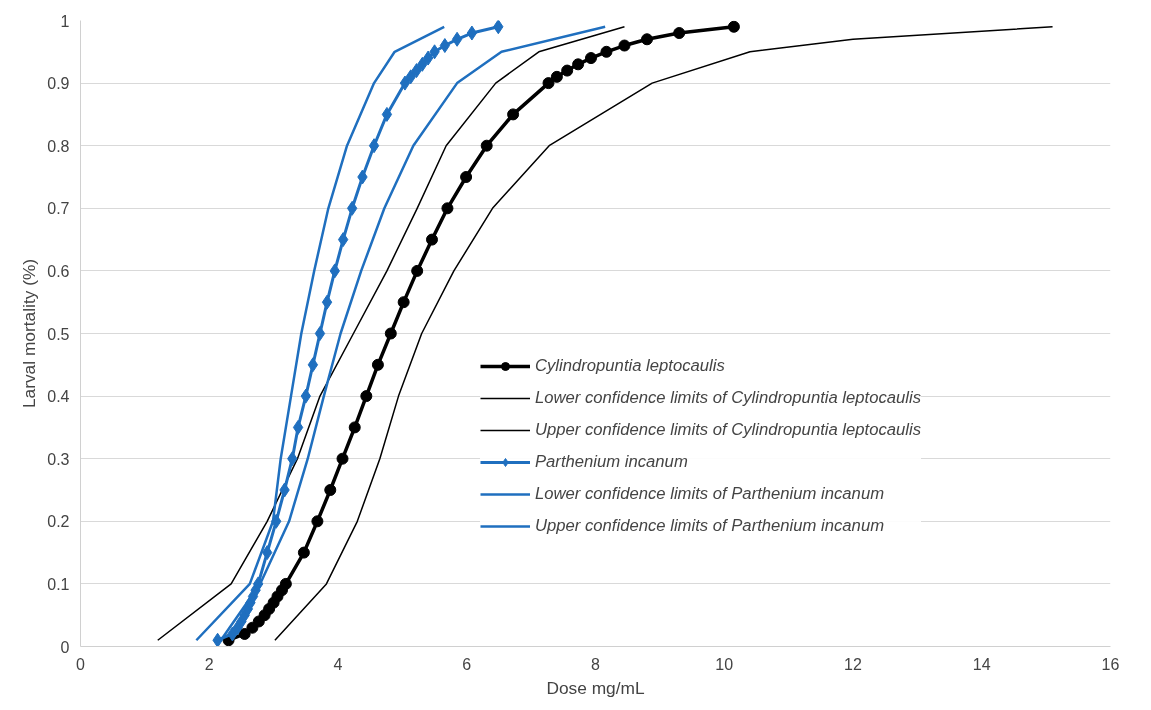  What do you see at coordinates (596, 664) in the screenshot?
I see `x-tick-label: 8` at bounding box center [596, 664].